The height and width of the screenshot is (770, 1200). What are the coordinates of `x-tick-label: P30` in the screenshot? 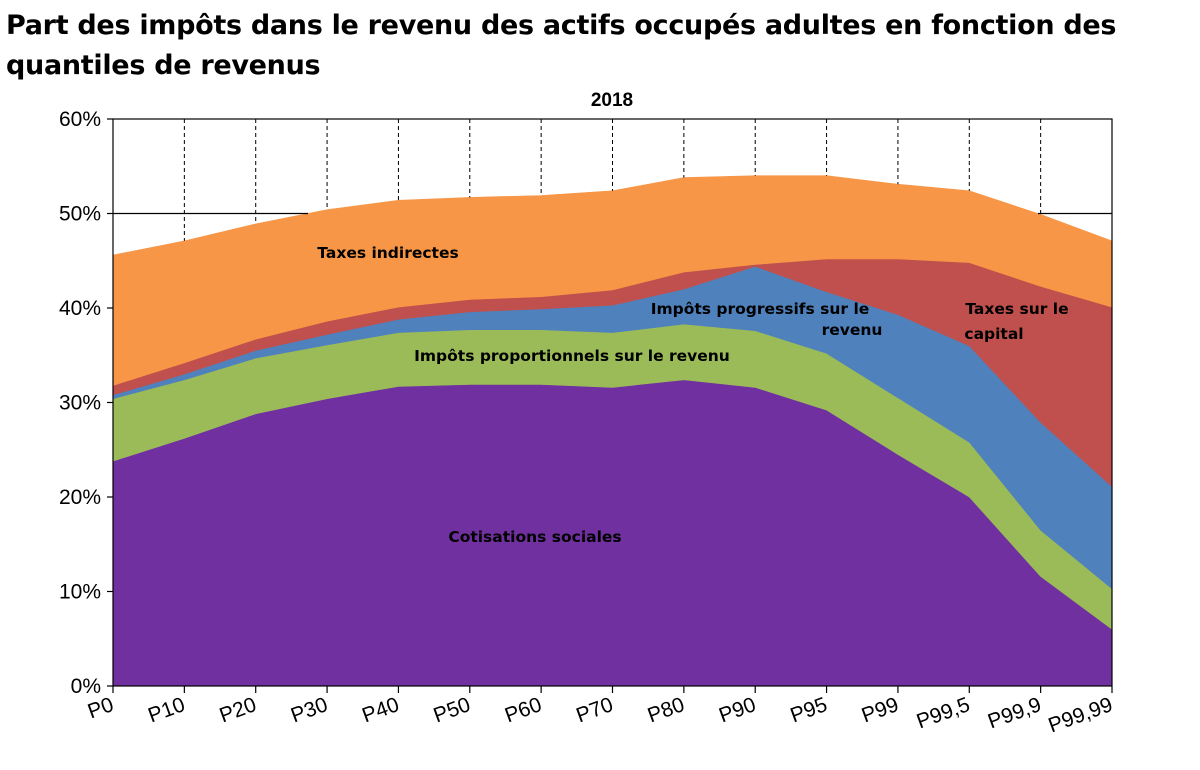 It's located at (309, 710).